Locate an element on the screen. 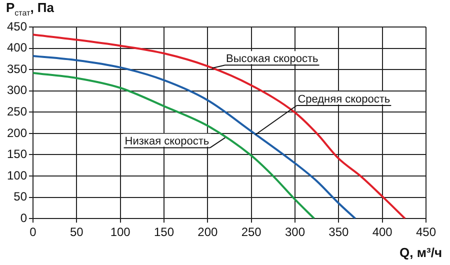 Image resolution: width=450 pixels, height=265 pixels. x-tick-label: 300 is located at coordinates (295, 232).